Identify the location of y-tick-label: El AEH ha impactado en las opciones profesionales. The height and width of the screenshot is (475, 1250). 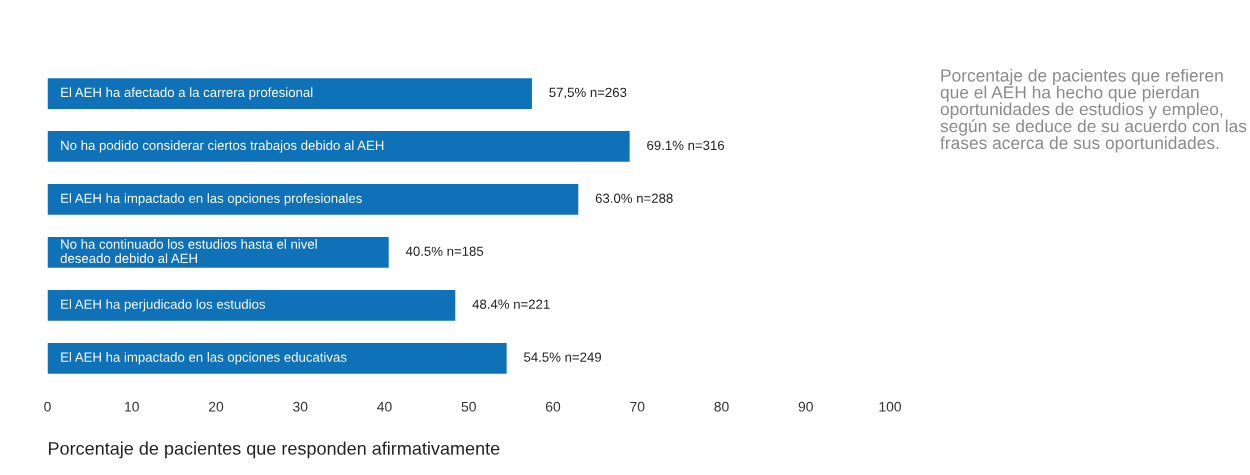
(211, 199).